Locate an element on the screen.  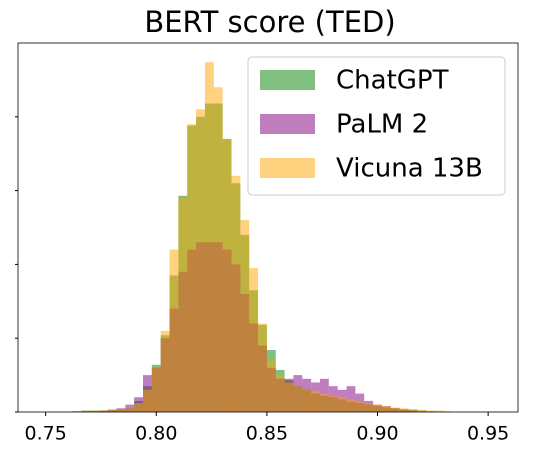
x-tick-label: 0.95 is located at coordinates (488, 434).